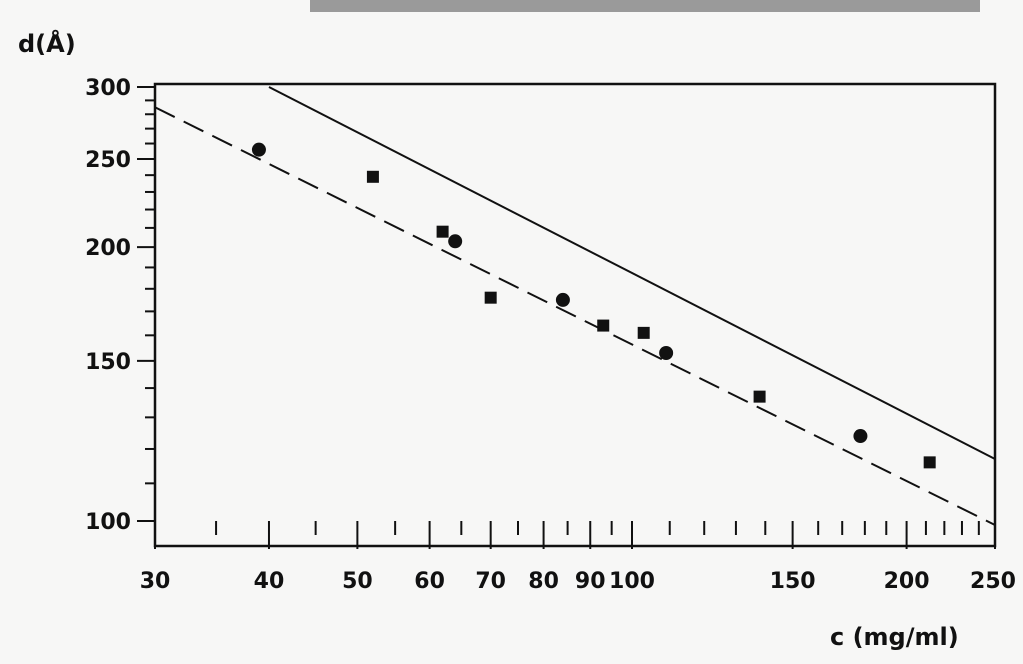  Describe the element at coordinates (108, 362) in the screenshot. I see `y-tick-label: 150` at that location.